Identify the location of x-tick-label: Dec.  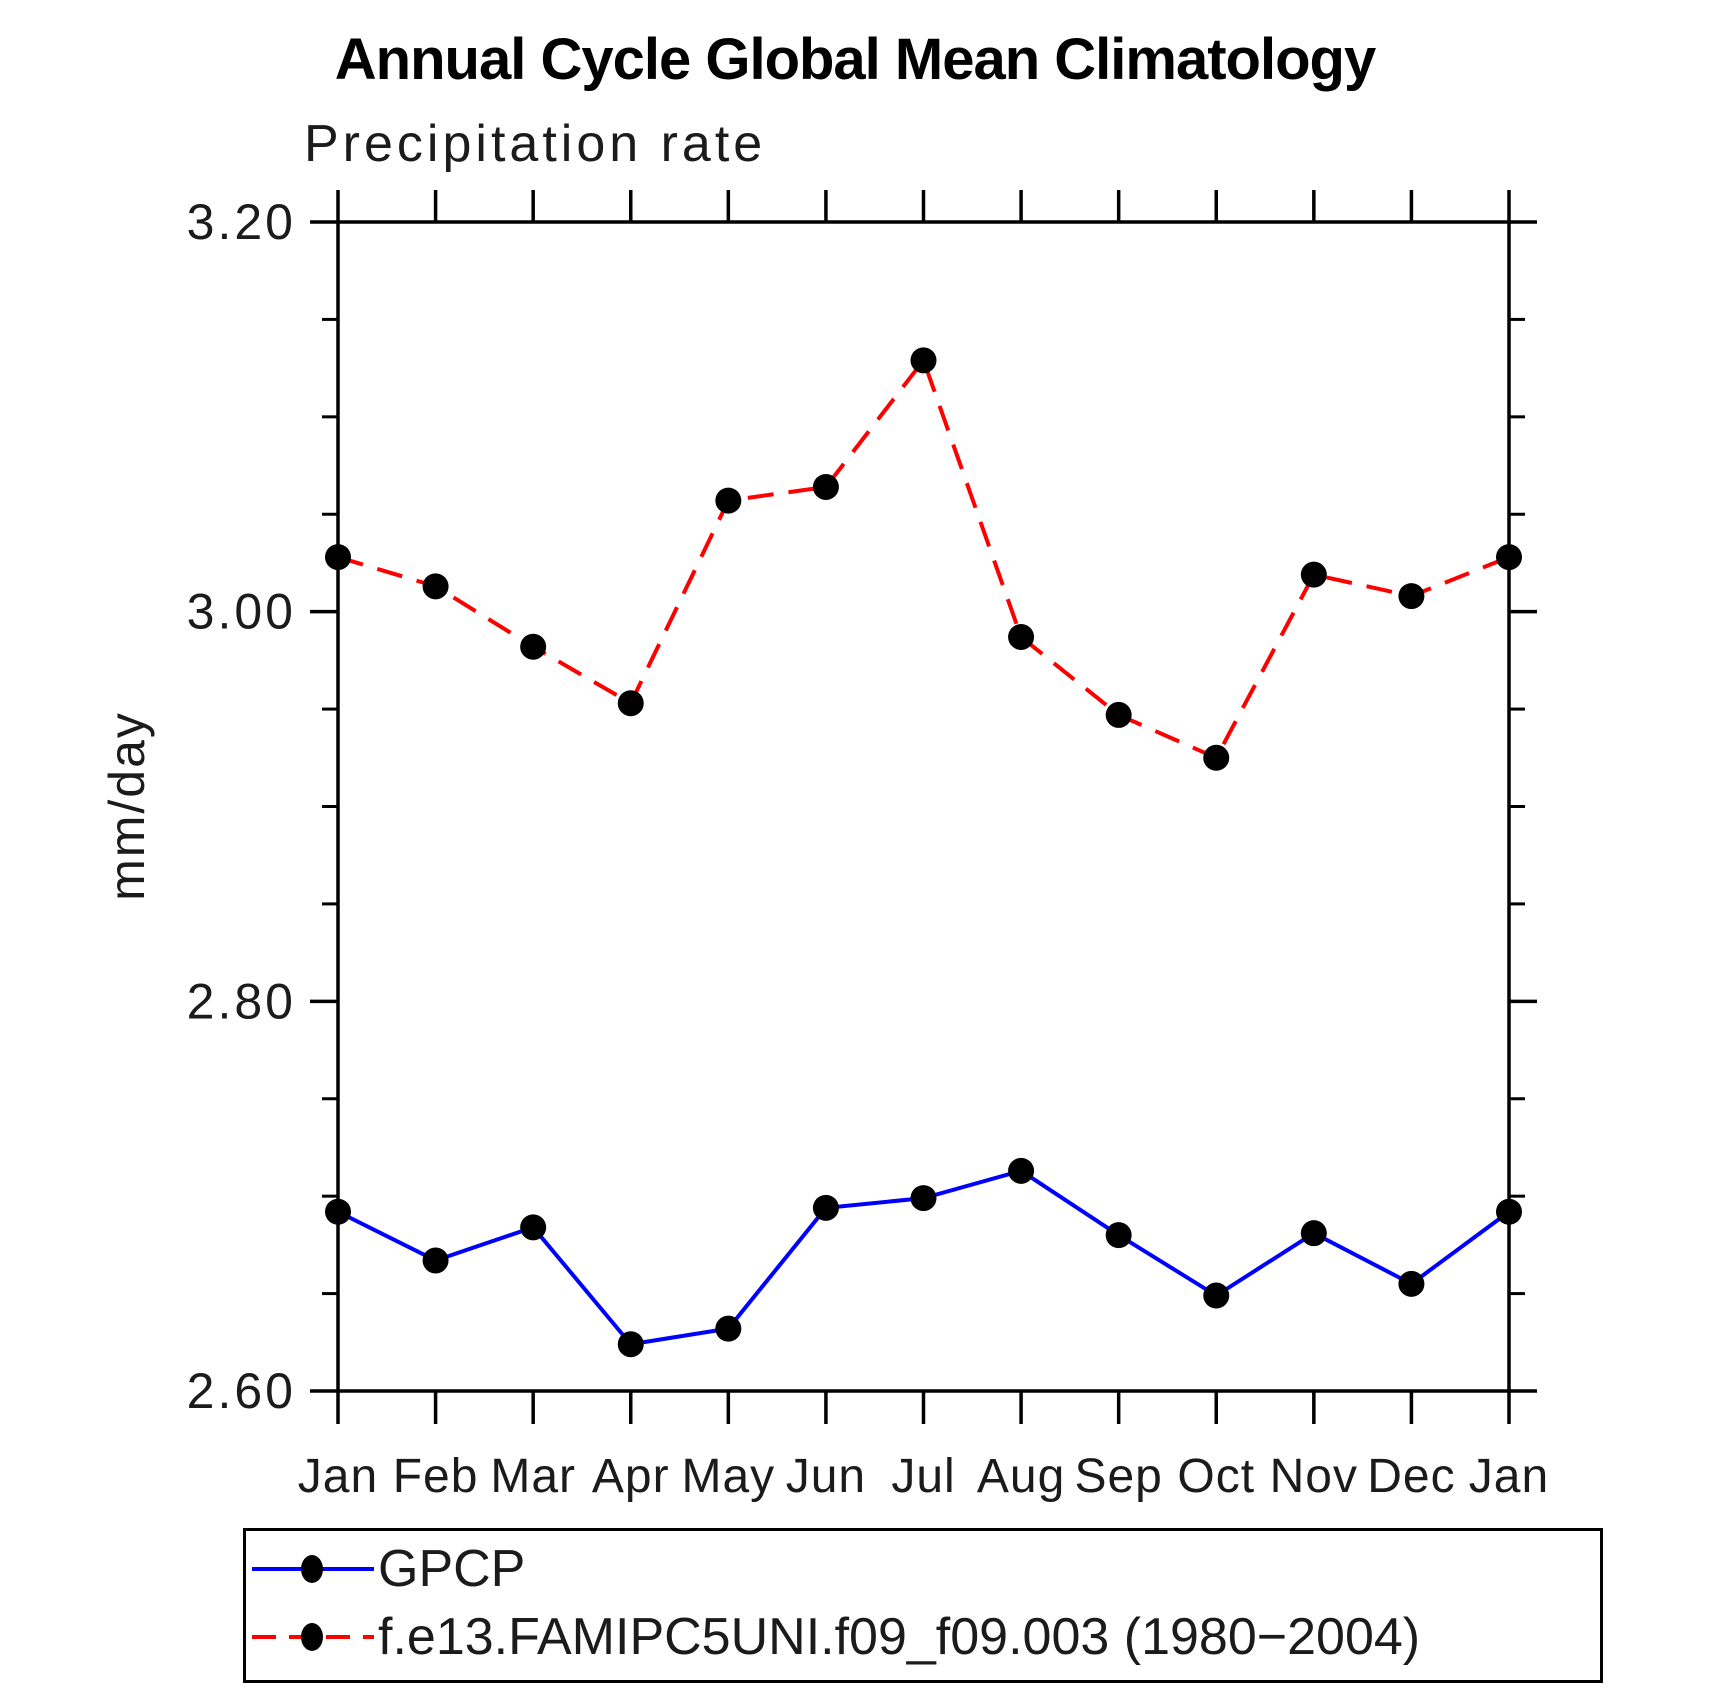
(1411, 1476).